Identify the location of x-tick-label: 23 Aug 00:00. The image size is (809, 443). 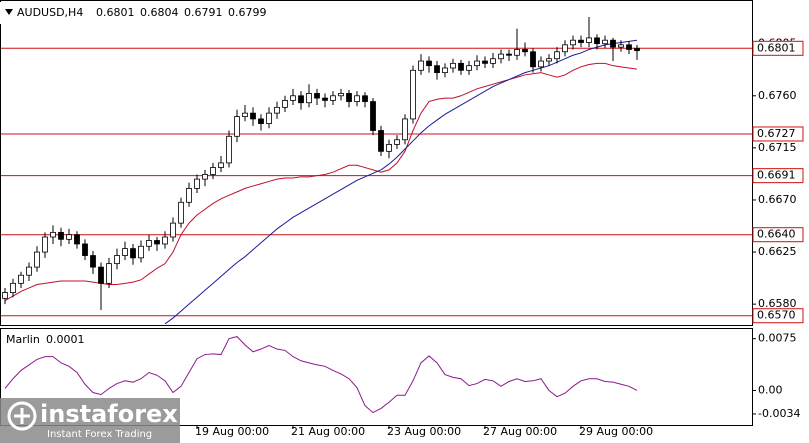
(424, 431).